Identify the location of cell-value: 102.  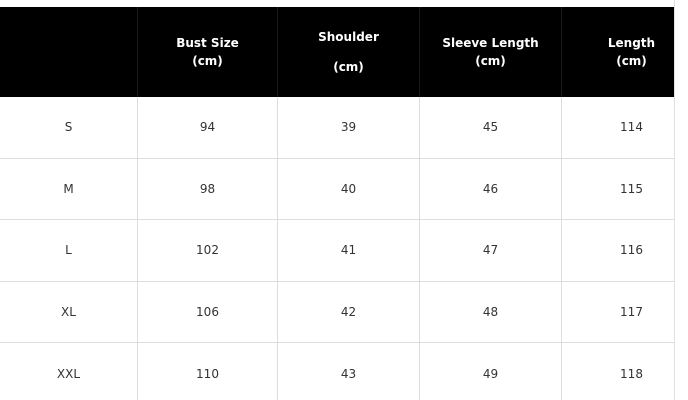
(207, 250).